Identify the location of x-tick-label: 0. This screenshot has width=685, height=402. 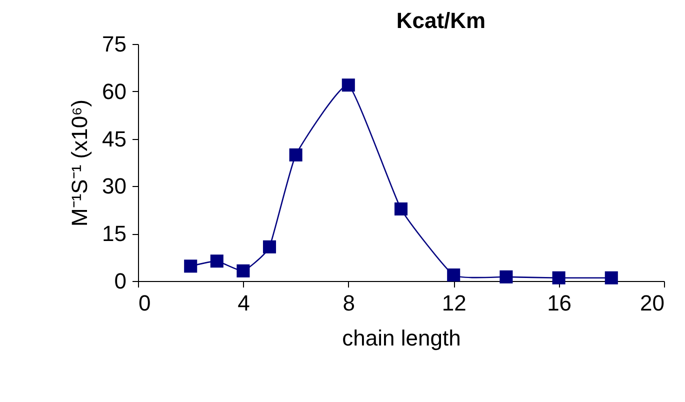
(144, 303).